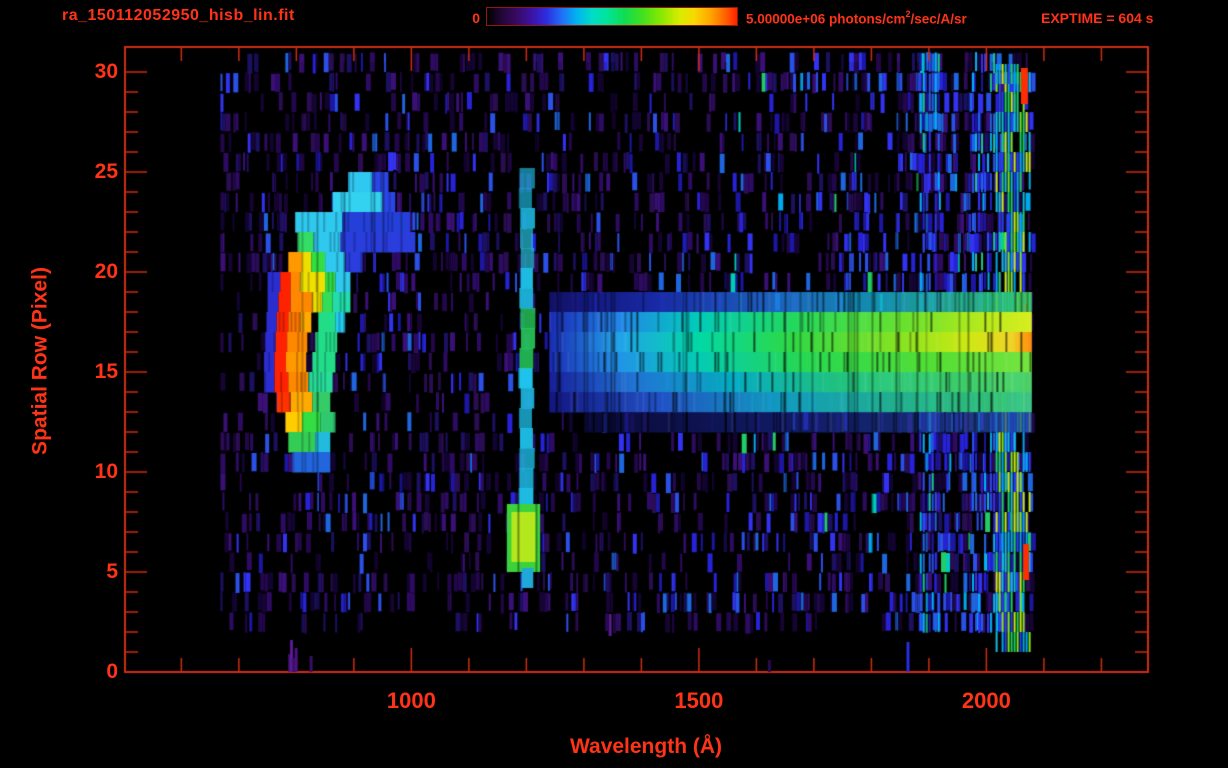 The width and height of the screenshot is (1228, 768). I want to click on exposure-time-label: EXPTIME = 604 s, so click(1097, 18).